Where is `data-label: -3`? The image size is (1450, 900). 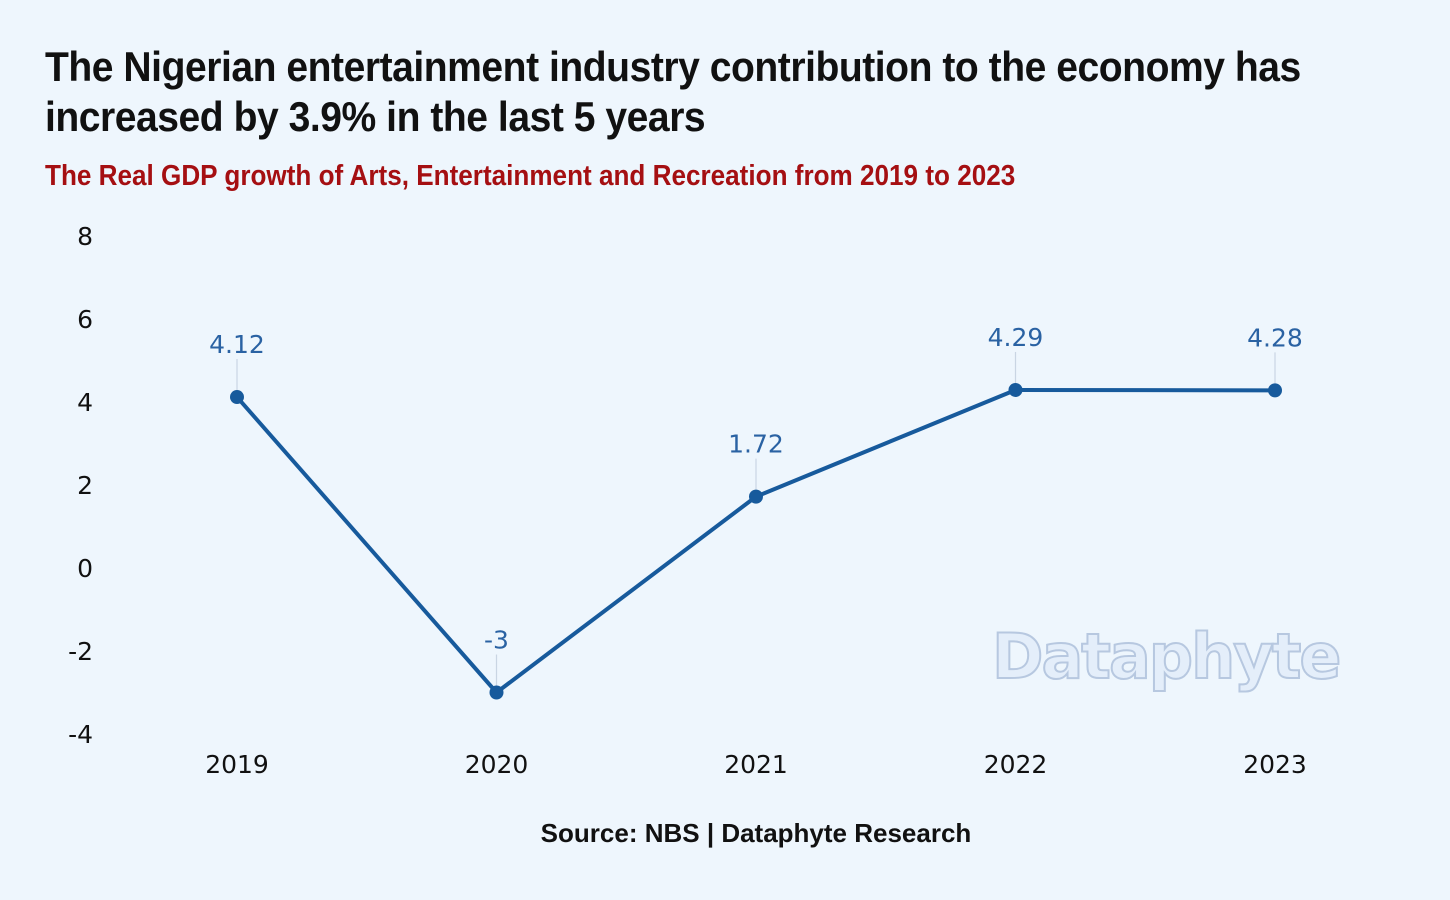 data-label: -3 is located at coordinates (496, 640).